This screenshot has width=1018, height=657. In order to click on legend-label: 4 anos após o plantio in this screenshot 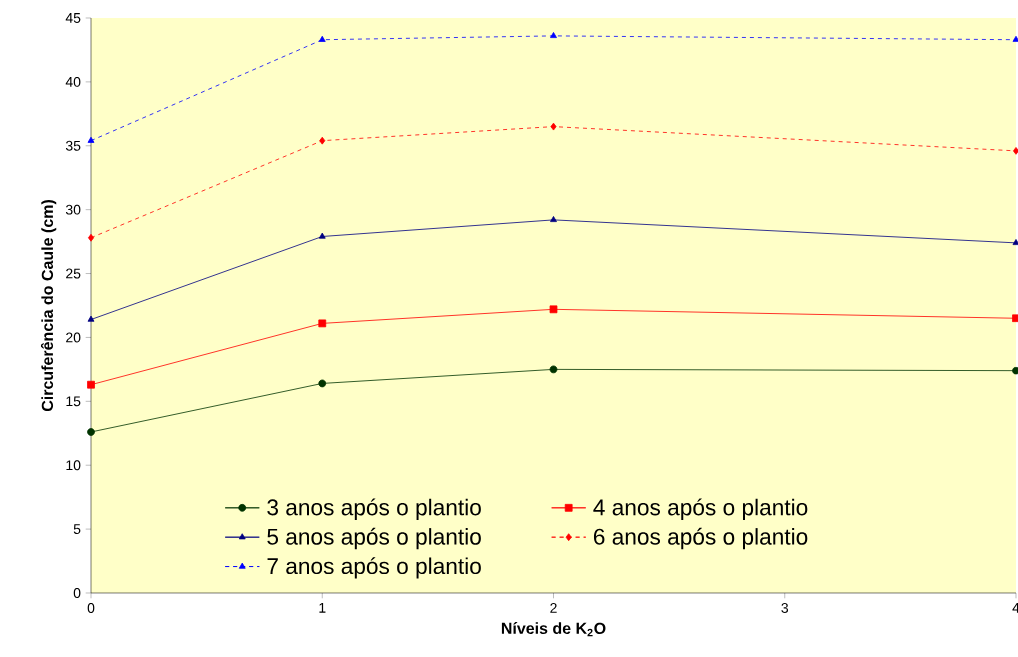, I will do `click(700, 509)`.